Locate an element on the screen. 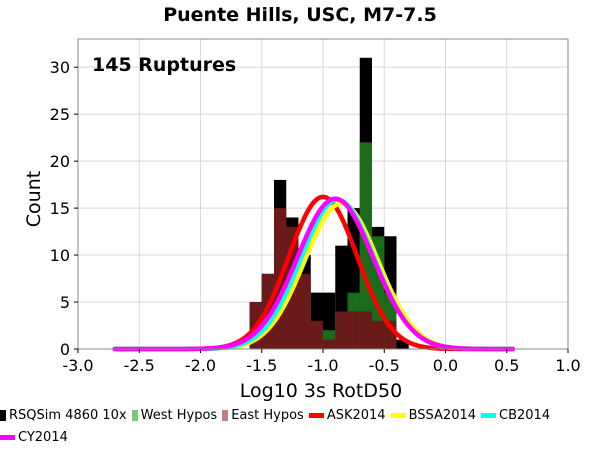 The height and width of the screenshot is (450, 600). legend-item-east-hypos: East Hypos is located at coordinates (263, 415).